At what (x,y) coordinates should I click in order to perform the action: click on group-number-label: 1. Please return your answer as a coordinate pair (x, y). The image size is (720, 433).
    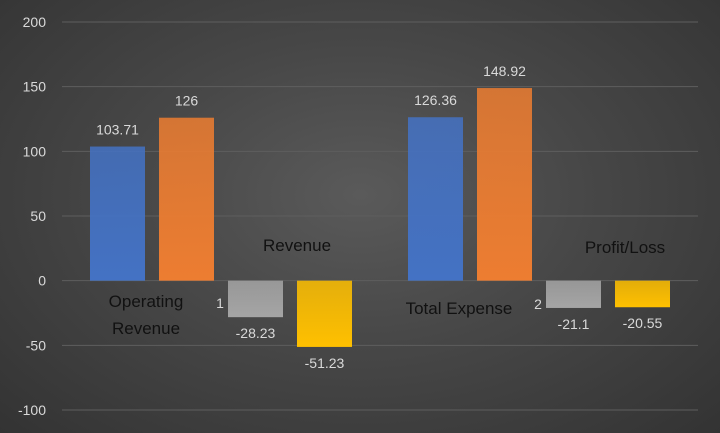
    Looking at the image, I should click on (220, 303).